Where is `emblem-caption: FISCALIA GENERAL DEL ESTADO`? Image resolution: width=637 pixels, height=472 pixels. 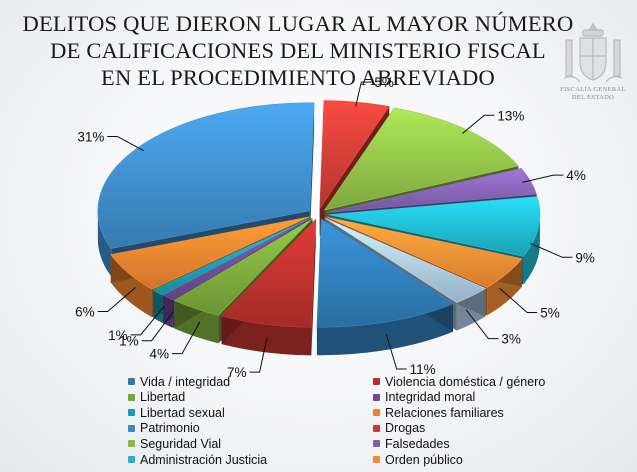 emblem-caption: FISCALIA GENERAL DEL ESTADO is located at coordinates (592, 94).